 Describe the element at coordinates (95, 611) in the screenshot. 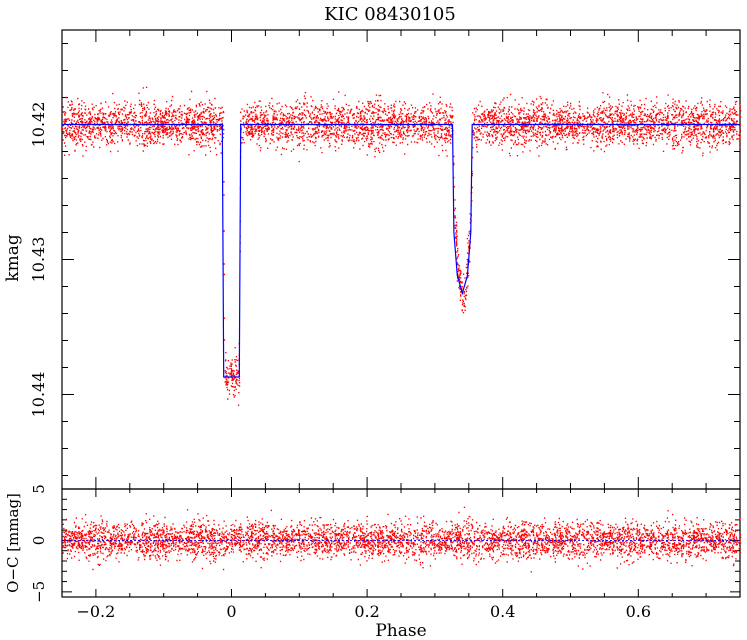

I see `x-tick-label: −0.2` at that location.